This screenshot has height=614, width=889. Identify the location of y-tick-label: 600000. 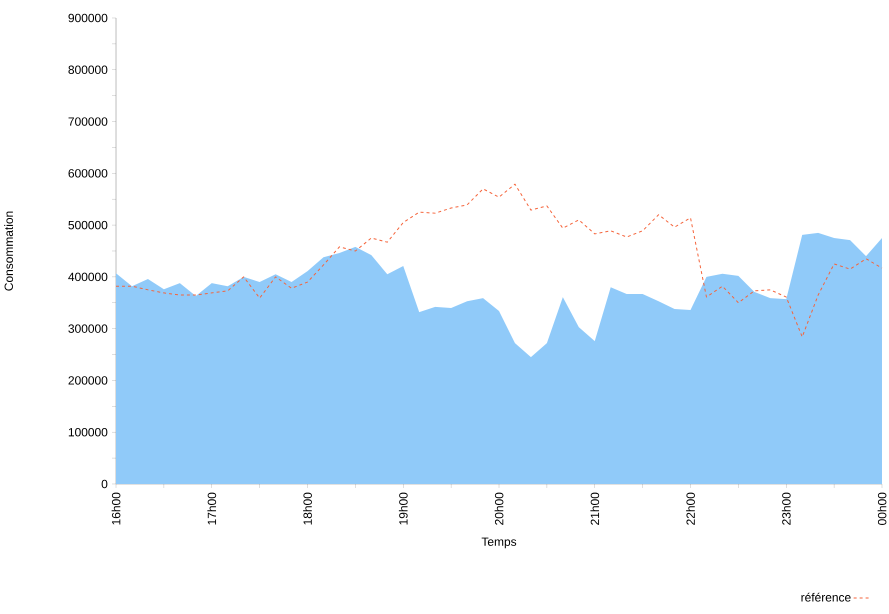
(88, 173).